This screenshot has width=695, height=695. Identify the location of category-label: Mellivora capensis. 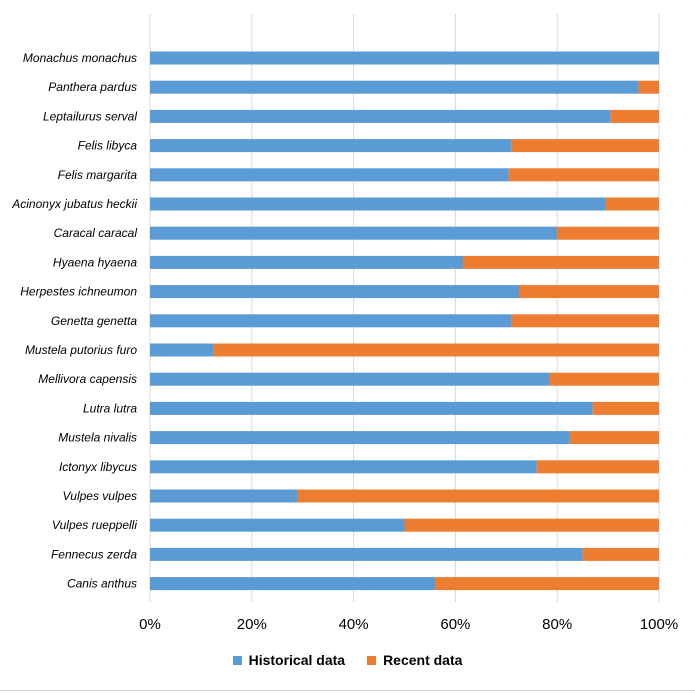
(87, 379).